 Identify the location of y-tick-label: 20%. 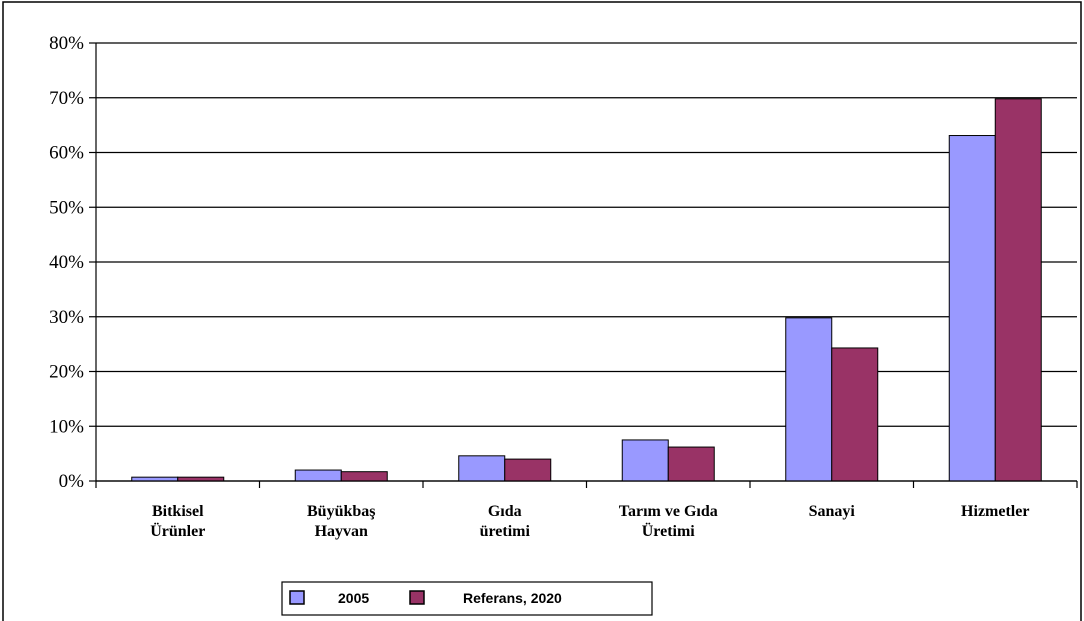
(66, 372).